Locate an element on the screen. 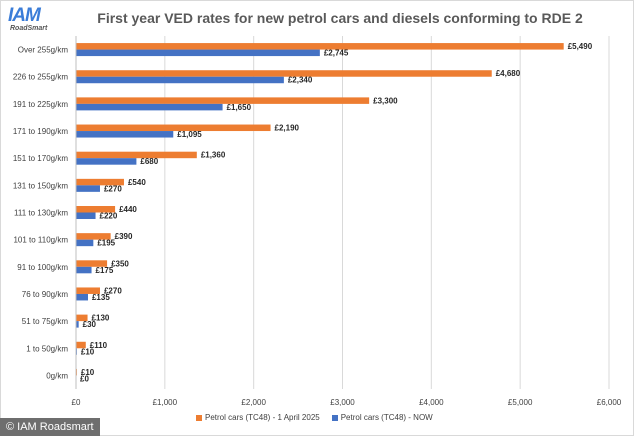 The image size is (634, 436). iam-roadsmart-logo: IAM RoadSmart is located at coordinates (31, 20).